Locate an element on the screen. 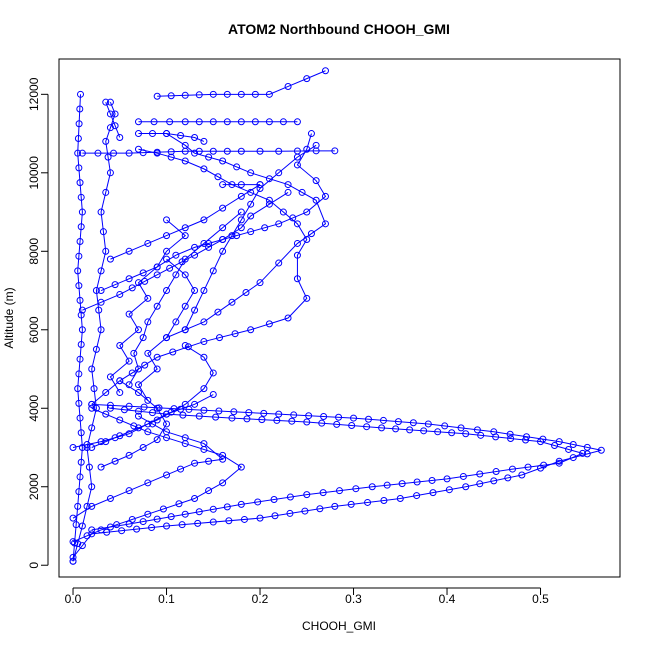 The height and width of the screenshot is (650, 650). x-tick-label: 0.2 is located at coordinates (260, 599).